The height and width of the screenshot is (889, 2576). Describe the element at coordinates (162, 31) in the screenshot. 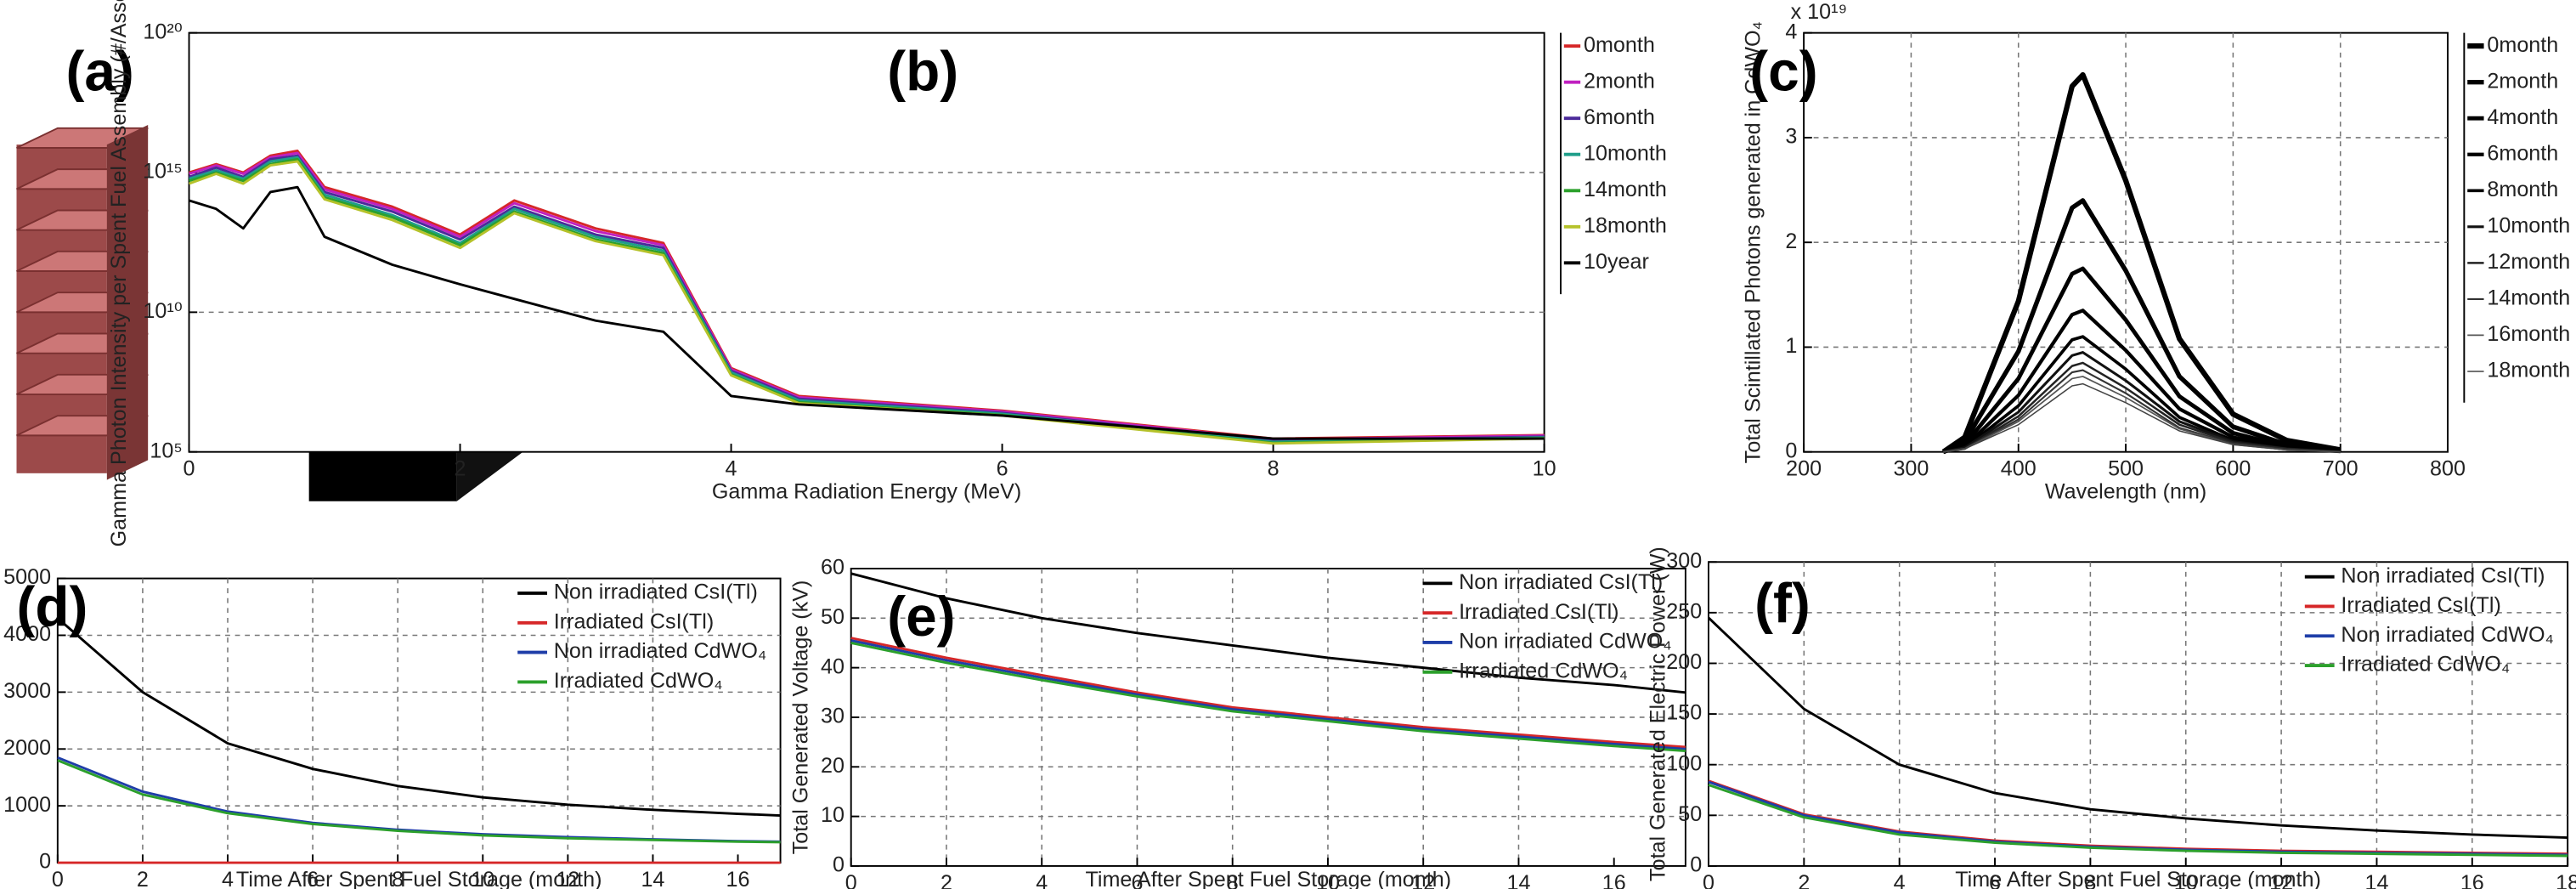

I see `y-tick-label: 10²⁰` at that location.